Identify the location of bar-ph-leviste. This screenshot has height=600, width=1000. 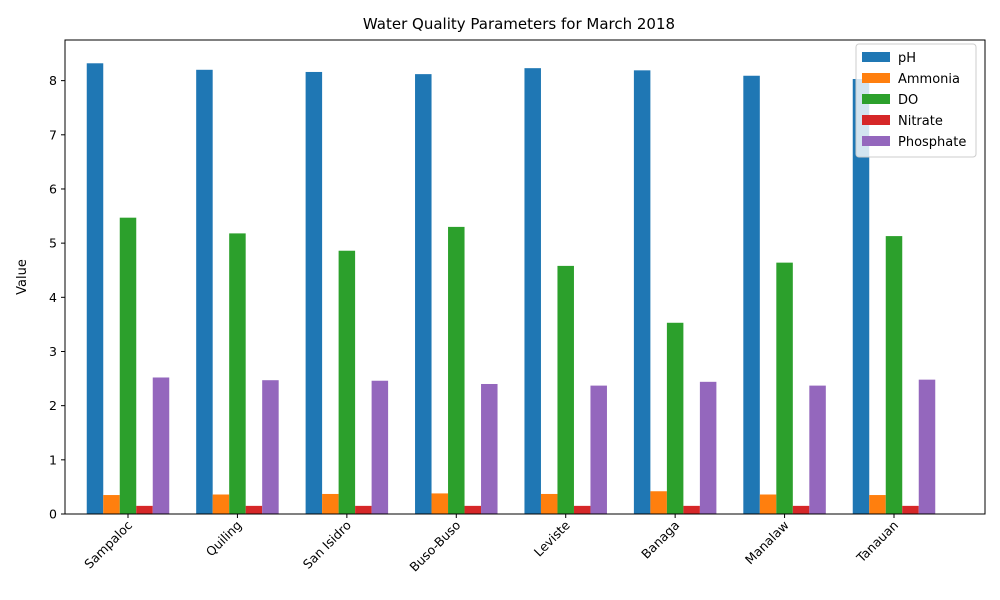
(532, 291).